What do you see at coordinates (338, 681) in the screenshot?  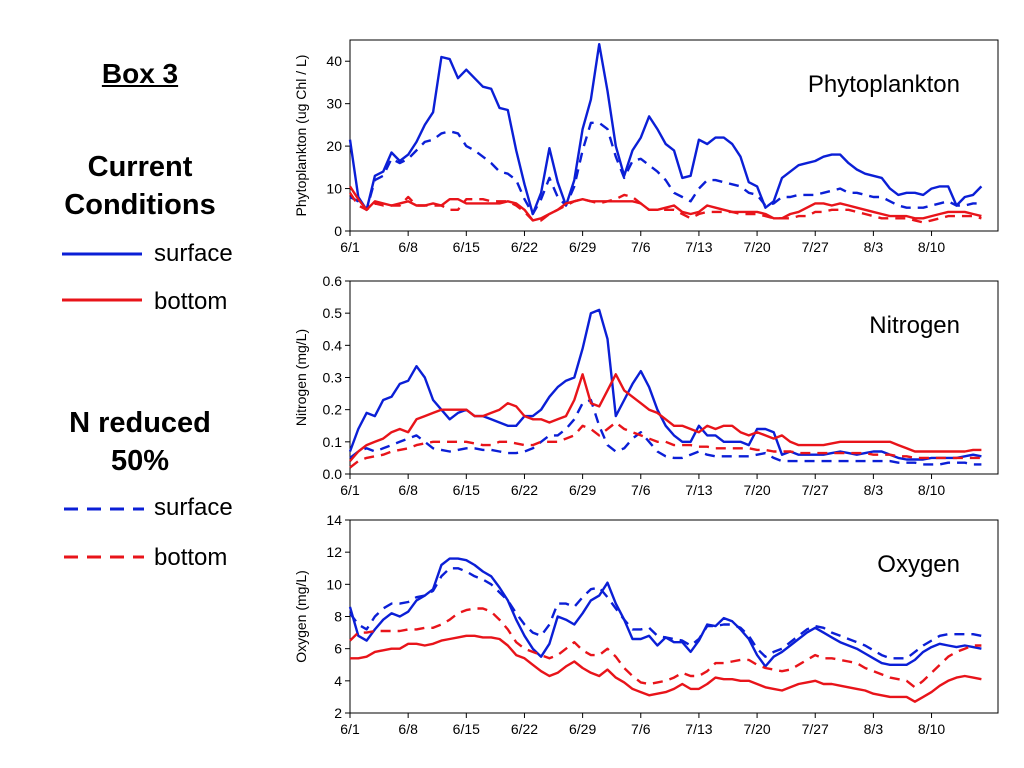 I see `y-tick-label: 4` at bounding box center [338, 681].